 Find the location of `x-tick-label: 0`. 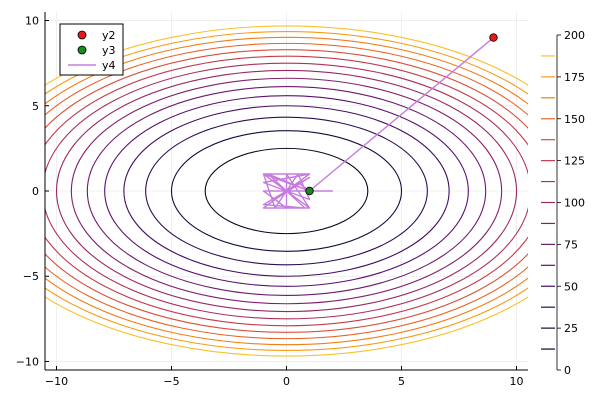

x-tick-label: 0 is located at coordinates (286, 381).